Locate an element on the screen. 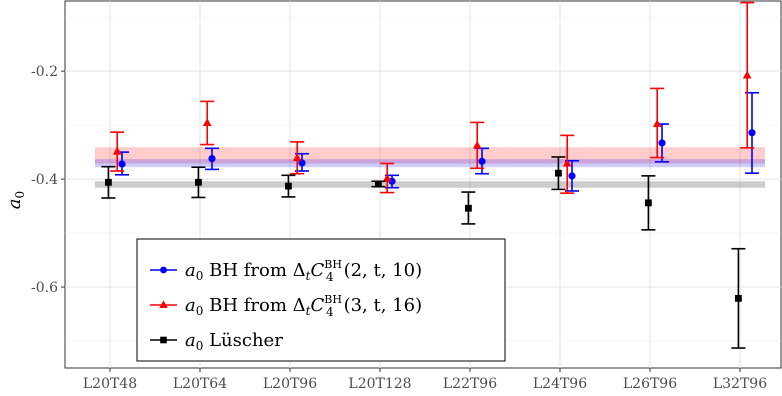  y-tick-label: -0.4 is located at coordinates (44, 180).